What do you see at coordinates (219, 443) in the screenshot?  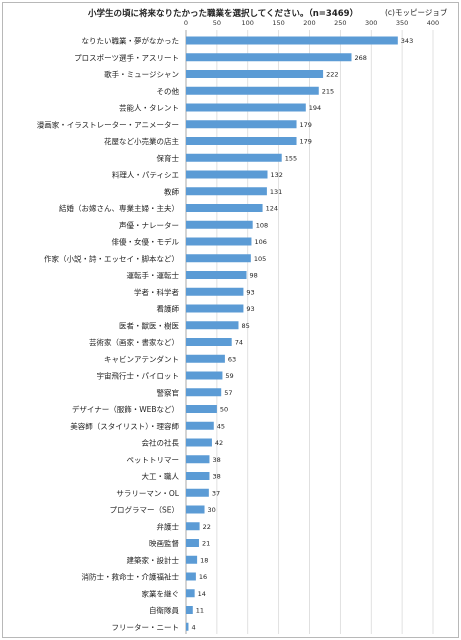 I see `bar-value-label: 42` at bounding box center [219, 443].